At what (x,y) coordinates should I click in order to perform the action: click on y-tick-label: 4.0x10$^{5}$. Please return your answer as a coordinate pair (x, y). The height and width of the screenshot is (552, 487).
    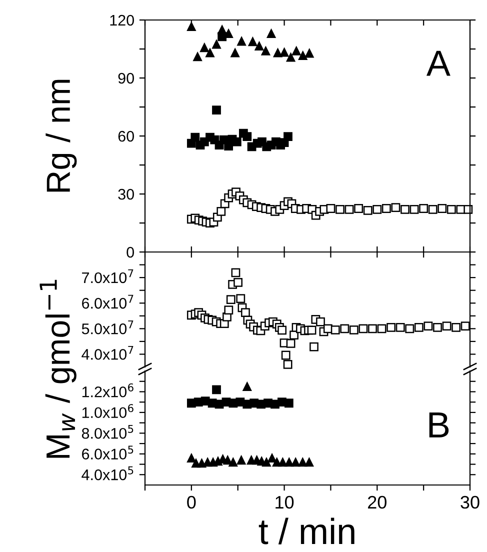
    Looking at the image, I should click on (108, 473).